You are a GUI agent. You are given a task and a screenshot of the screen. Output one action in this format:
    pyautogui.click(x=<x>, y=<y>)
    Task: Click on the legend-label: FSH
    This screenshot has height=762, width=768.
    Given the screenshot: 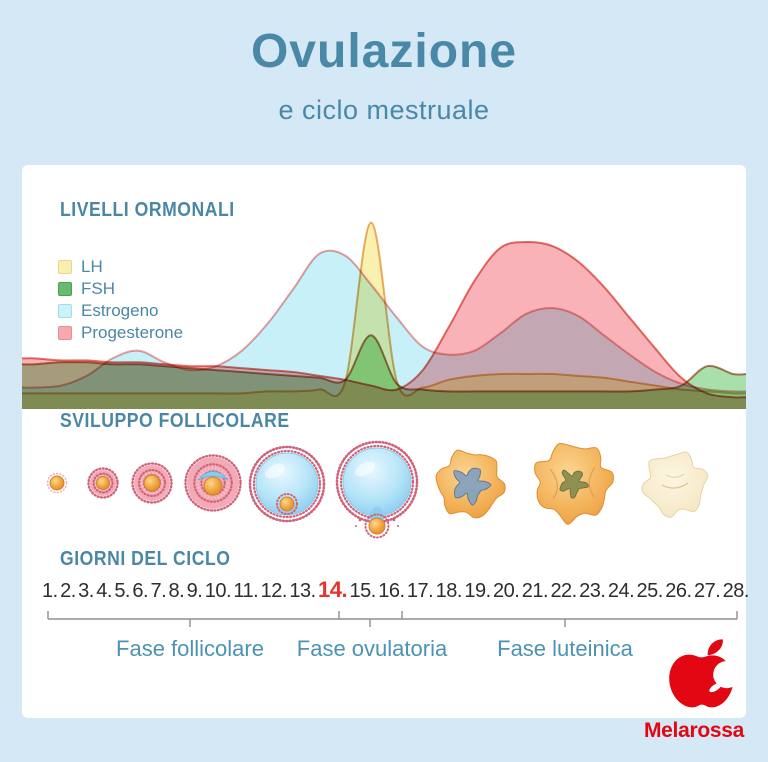 What is the action you would take?
    pyautogui.click(x=98, y=288)
    